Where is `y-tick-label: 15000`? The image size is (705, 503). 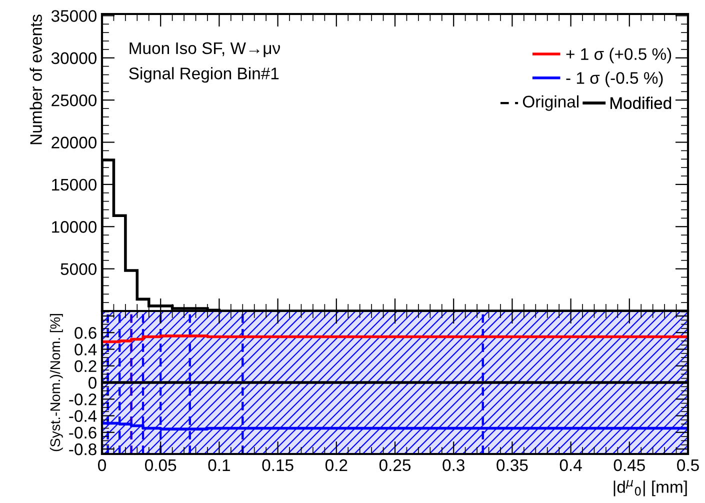
y-tick-label: 15000 is located at coordinates (74, 184).